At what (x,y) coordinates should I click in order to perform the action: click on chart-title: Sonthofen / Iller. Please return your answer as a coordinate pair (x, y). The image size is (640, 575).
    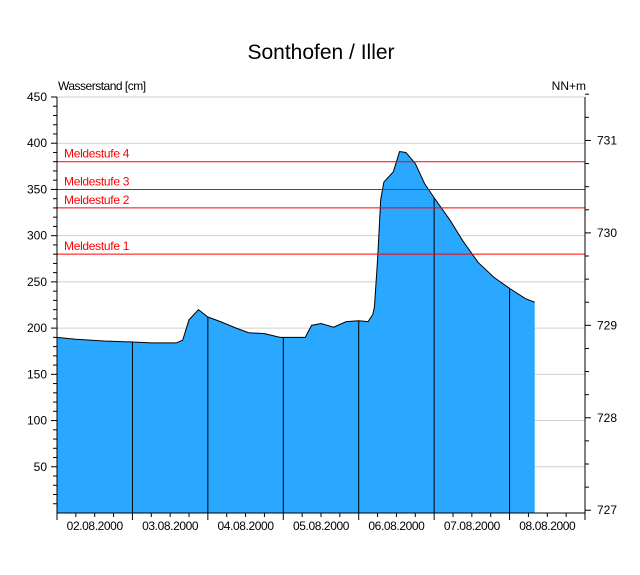
    Looking at the image, I should click on (320, 52).